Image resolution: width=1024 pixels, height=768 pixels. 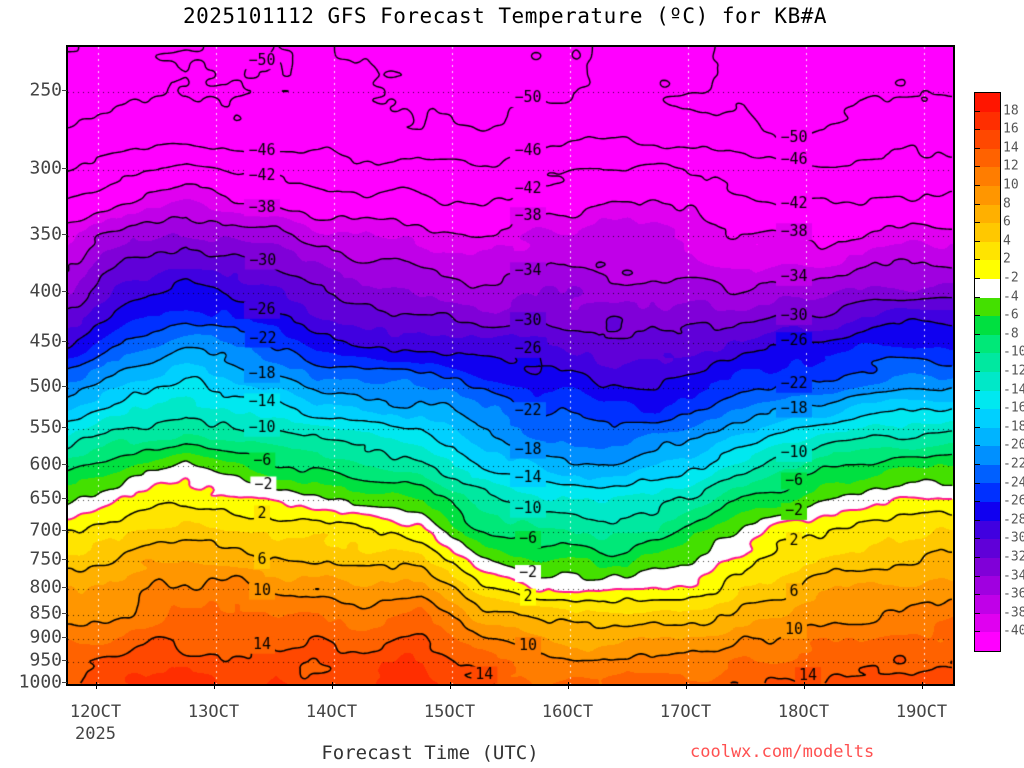 What do you see at coordinates (430, 753) in the screenshot?
I see `x-axis-title: Forecast Time (UTC)` at bounding box center [430, 753].